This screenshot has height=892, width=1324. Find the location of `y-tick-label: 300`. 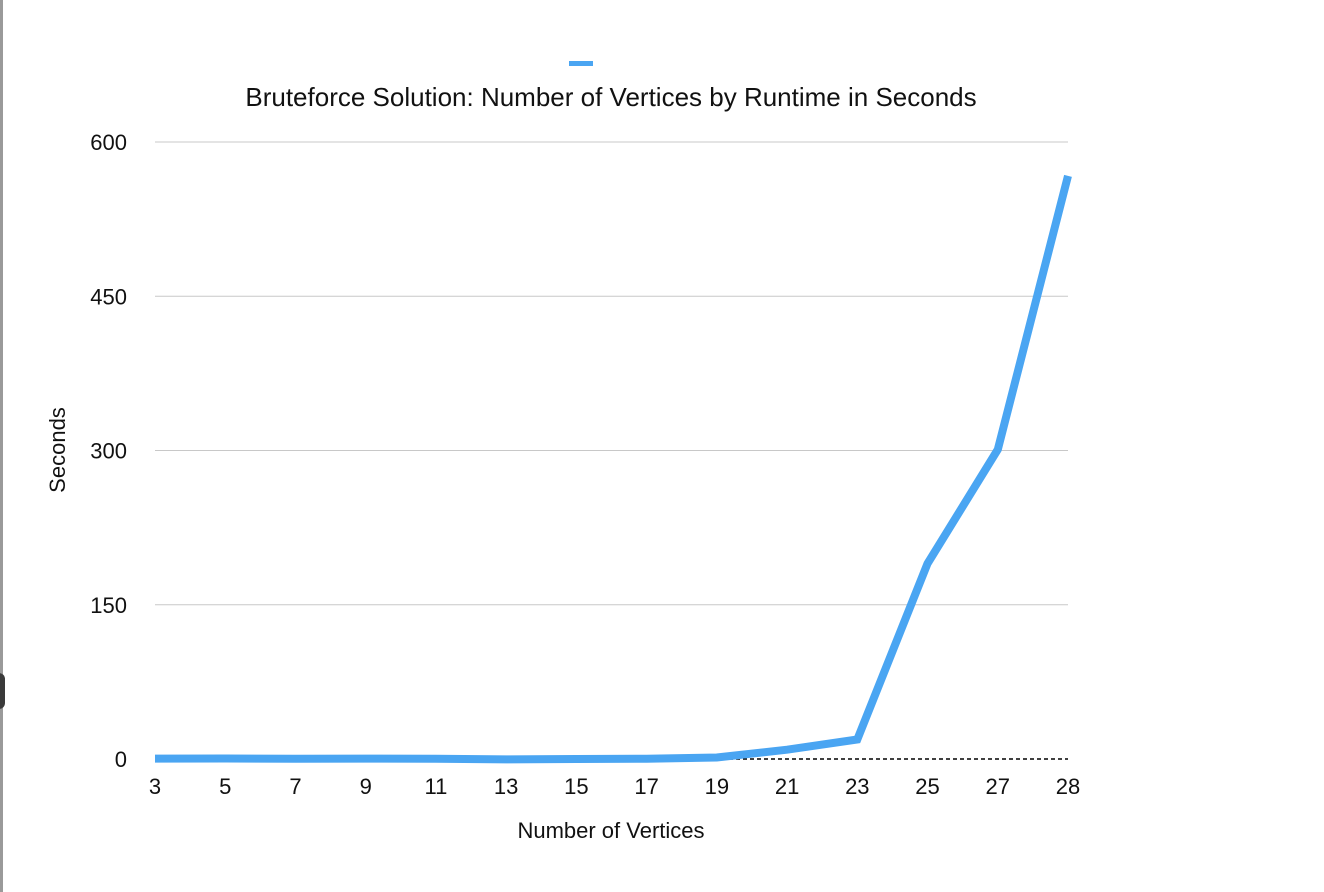

y-tick-label: 300 is located at coordinates (108, 451).